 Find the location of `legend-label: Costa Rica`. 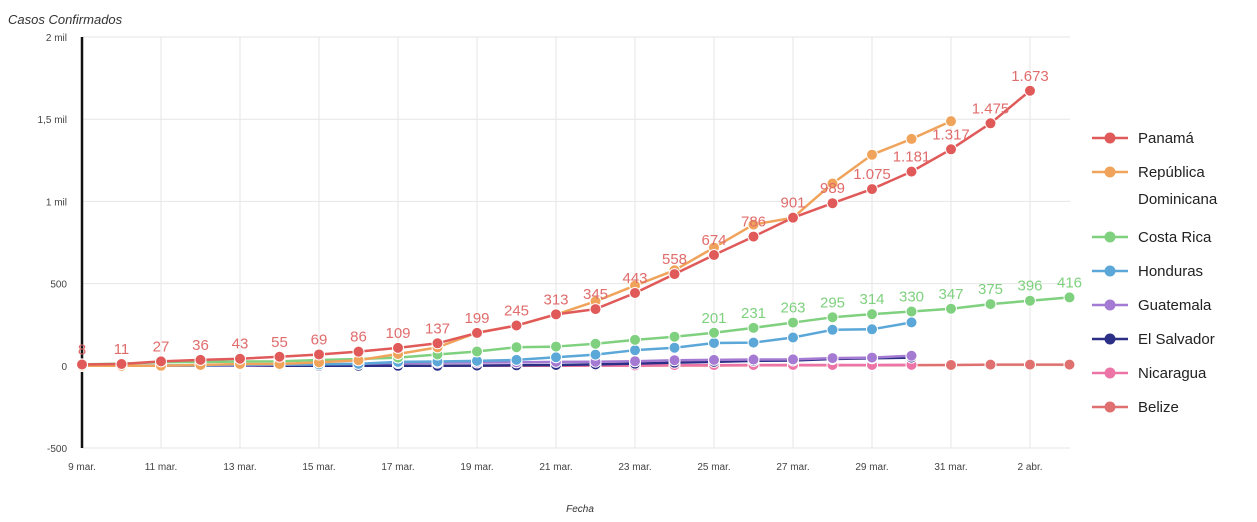

legend-label: Costa Rica is located at coordinates (1175, 237).